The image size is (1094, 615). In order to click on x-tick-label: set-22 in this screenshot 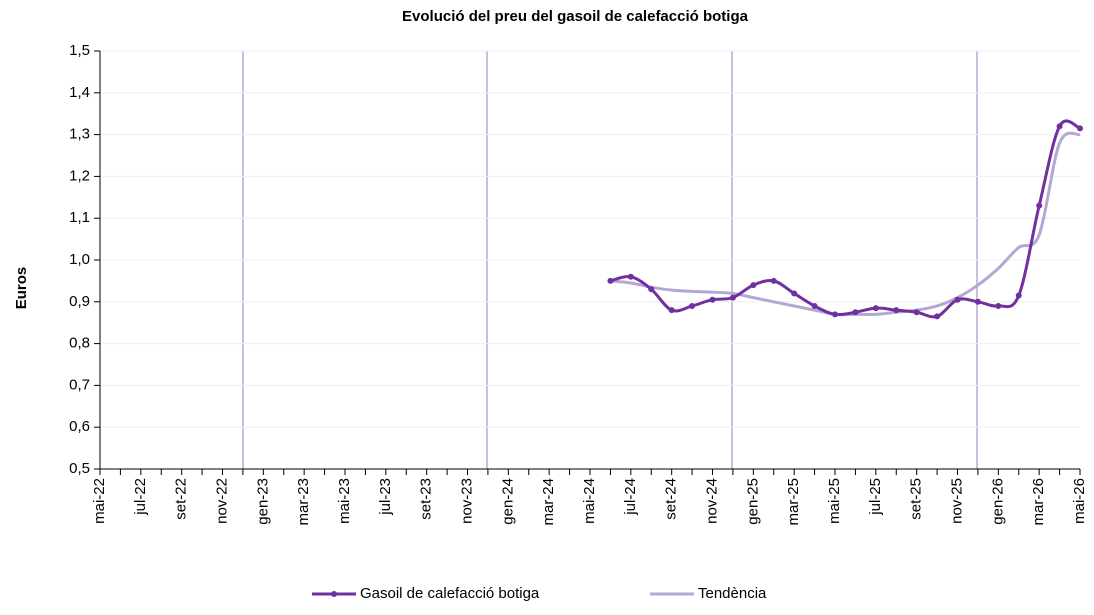, I will do `click(181, 499)`.